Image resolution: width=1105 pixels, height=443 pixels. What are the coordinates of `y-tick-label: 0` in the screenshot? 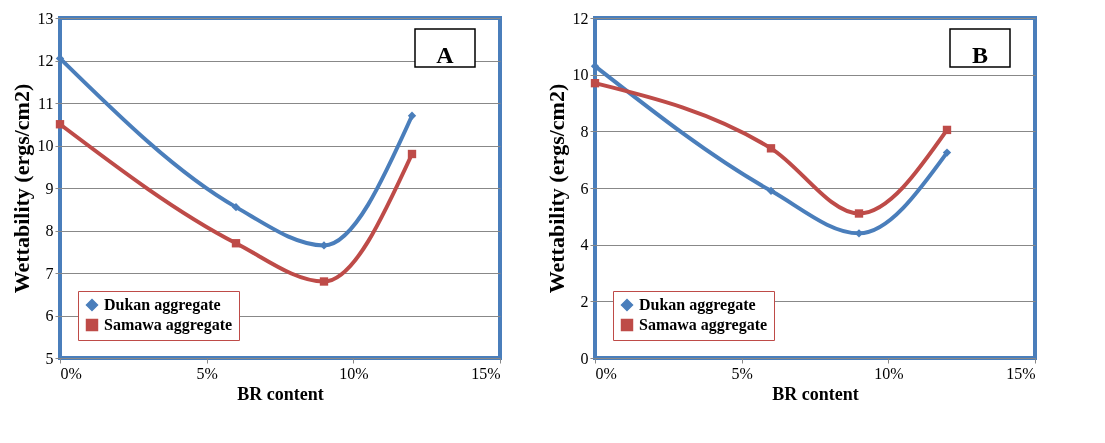 It's located at (584, 358).